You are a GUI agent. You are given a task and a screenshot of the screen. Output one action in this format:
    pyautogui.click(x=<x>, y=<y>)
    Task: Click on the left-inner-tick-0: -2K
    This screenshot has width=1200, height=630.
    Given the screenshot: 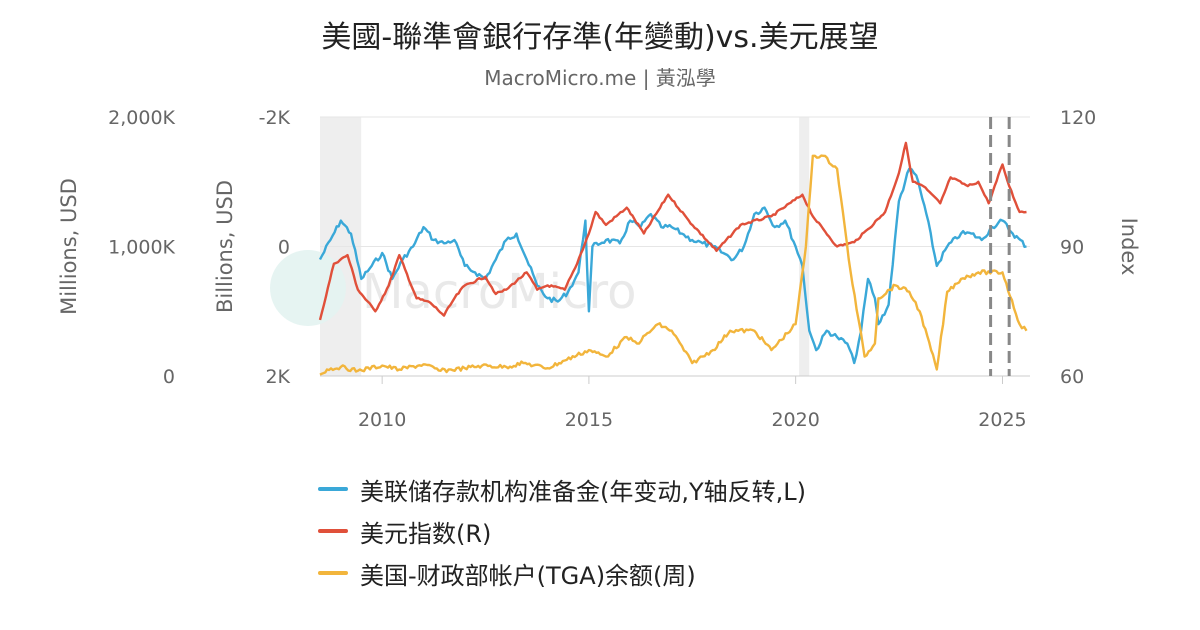 What is the action you would take?
    pyautogui.click(x=275, y=118)
    